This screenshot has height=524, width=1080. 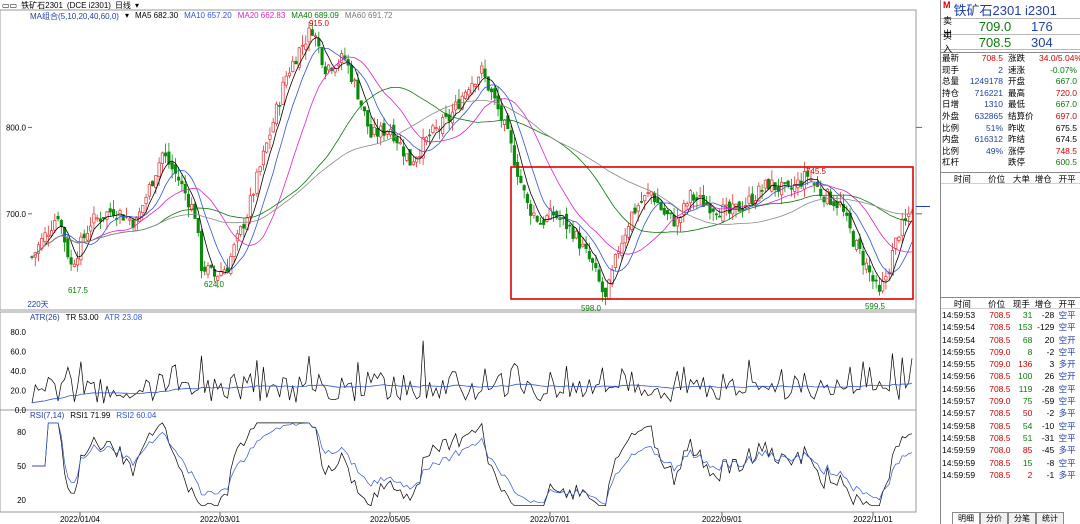 What do you see at coordinates (1010, 177) in the screenshot?
I see `big-order-header: 时间 价位 大单 增仓 开平` at bounding box center [1010, 177].